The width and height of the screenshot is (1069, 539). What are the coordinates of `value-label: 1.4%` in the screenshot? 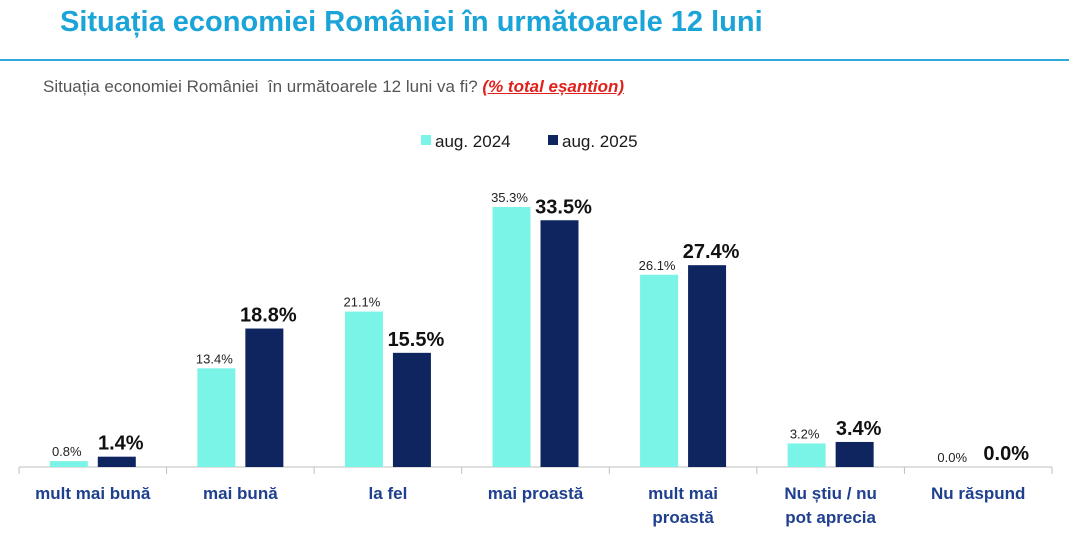 It's located at (121, 444).